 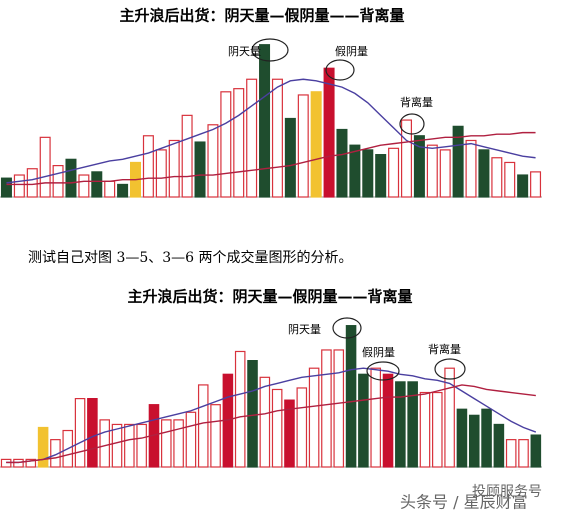 I want to click on watermark: 投顾服务号, so click(x=507, y=492).